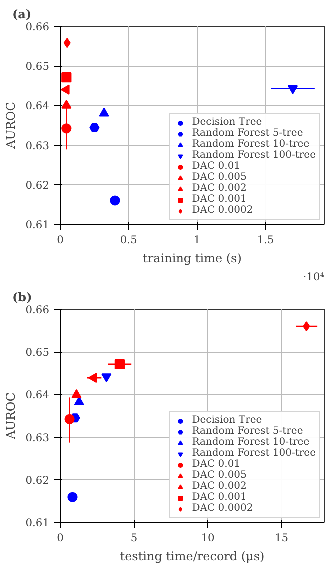  Describe the element at coordinates (22, 15) in the screenshot. I see `chart-title: (a)` at that location.